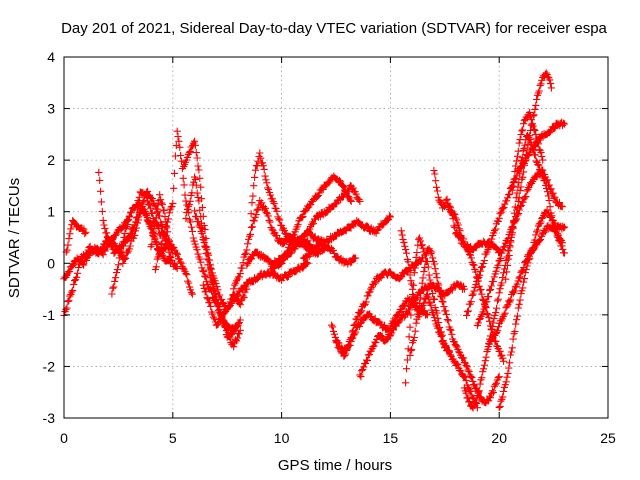 This screenshot has height=480, width=640. I want to click on x-tick-label: 15, so click(391, 438).